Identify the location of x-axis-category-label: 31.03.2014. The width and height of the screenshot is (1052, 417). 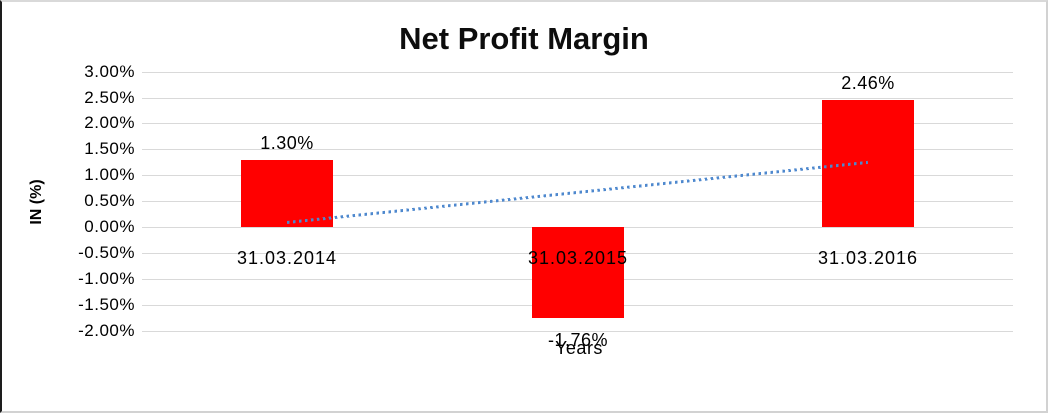
(287, 258).